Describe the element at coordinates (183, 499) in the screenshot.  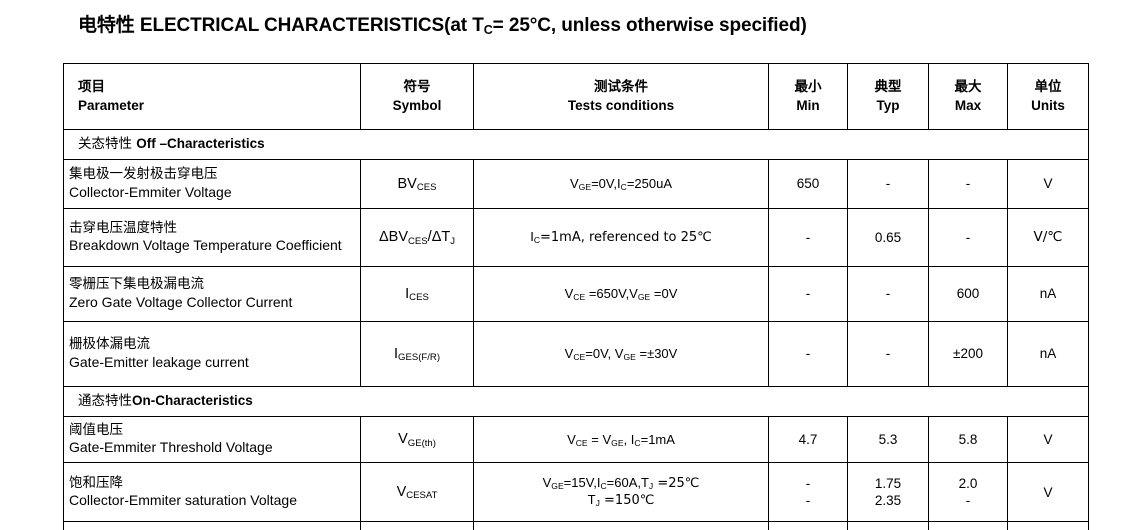
I see `row-parameter-en: Collector-Emmiter saturation Voltage` at that location.